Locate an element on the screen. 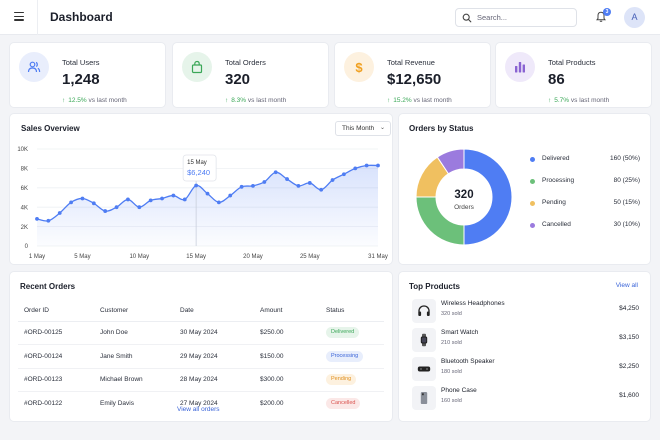 The image size is (660, 440). status-badge: Pending is located at coordinates (341, 380).